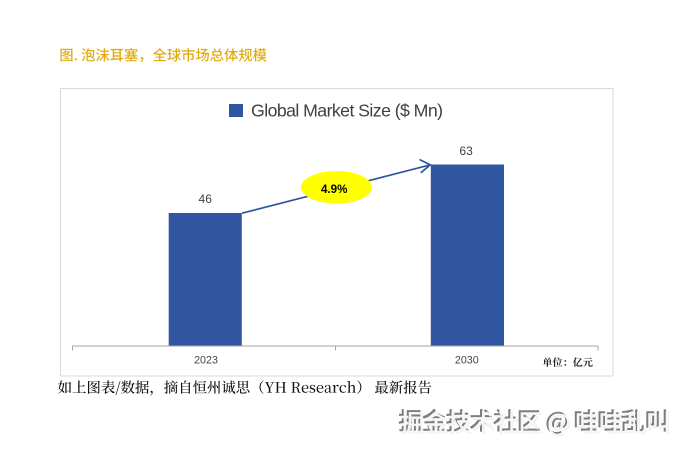 The height and width of the screenshot is (452, 677). Describe the element at coordinates (467, 361) in the screenshot. I see `svg-text: 2030` at that location.